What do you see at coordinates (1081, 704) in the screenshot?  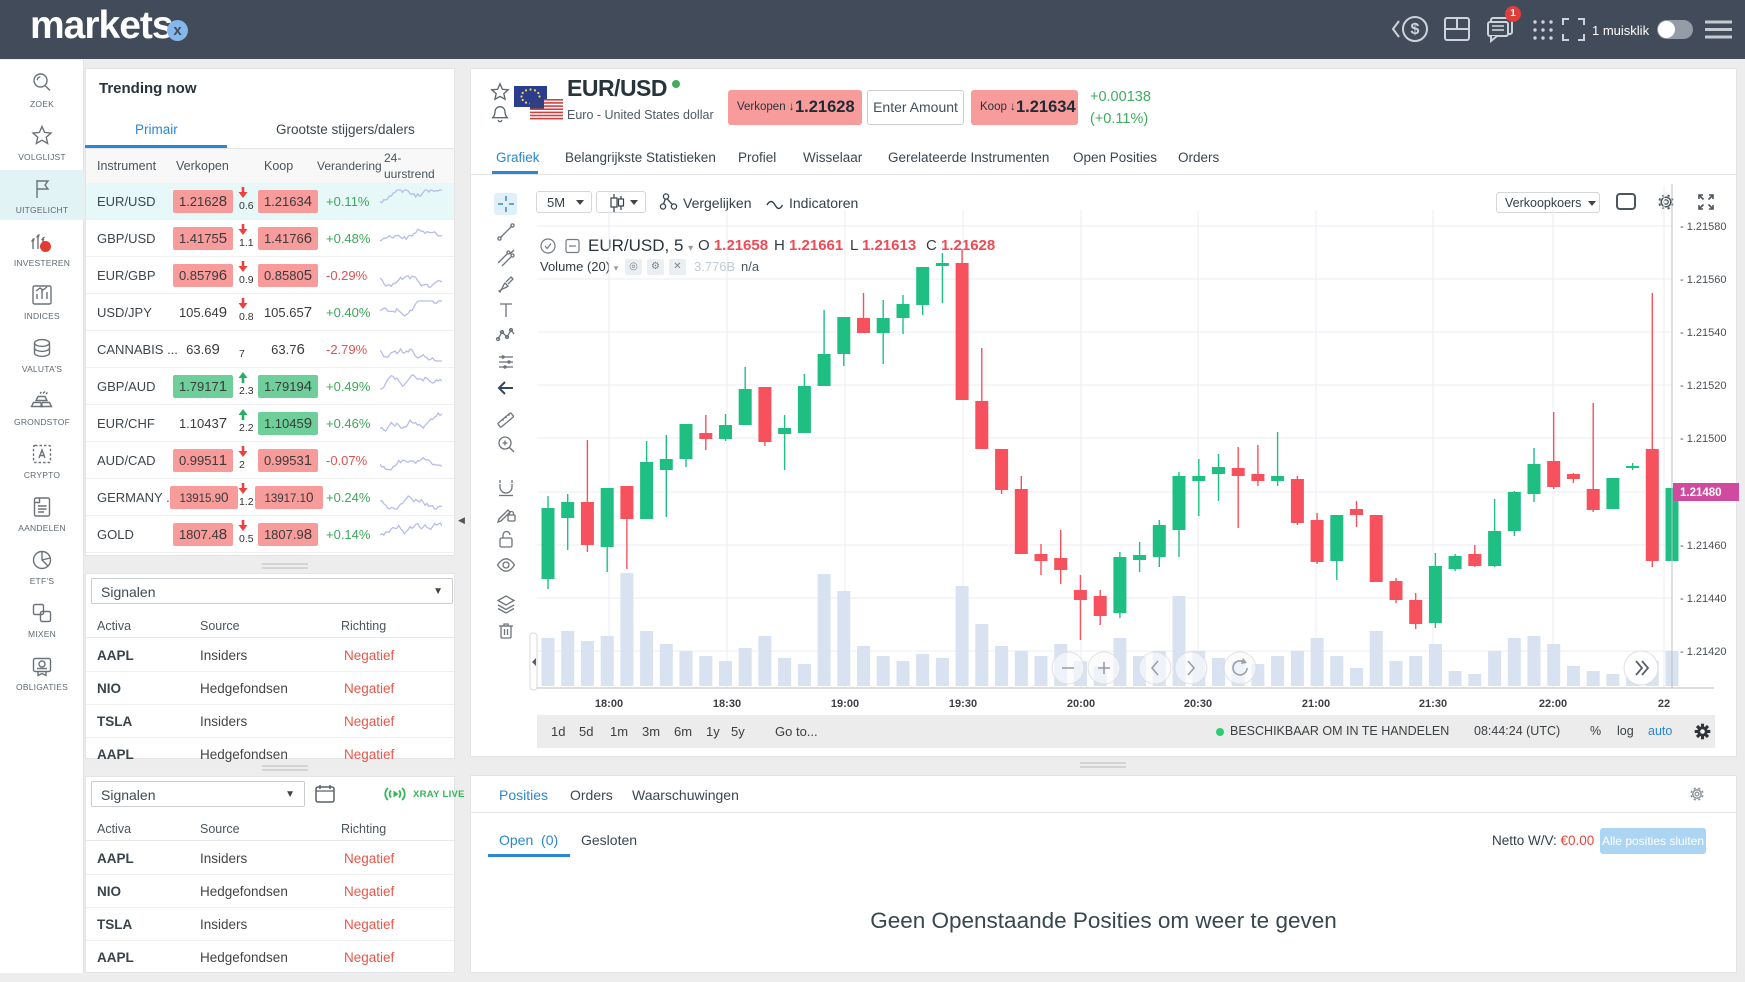 I see `svg-text: 20:00` at bounding box center [1081, 704].